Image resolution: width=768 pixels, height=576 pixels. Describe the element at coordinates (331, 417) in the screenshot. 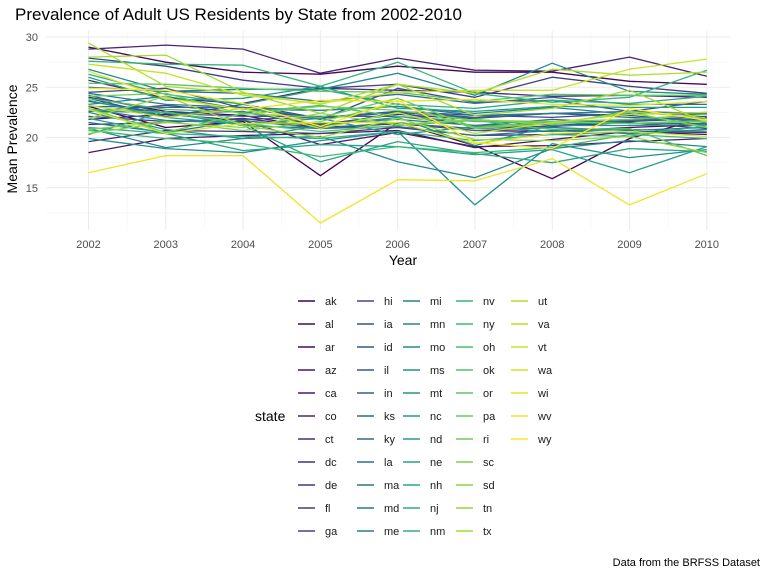

I see `legend-label-co: co` at that location.